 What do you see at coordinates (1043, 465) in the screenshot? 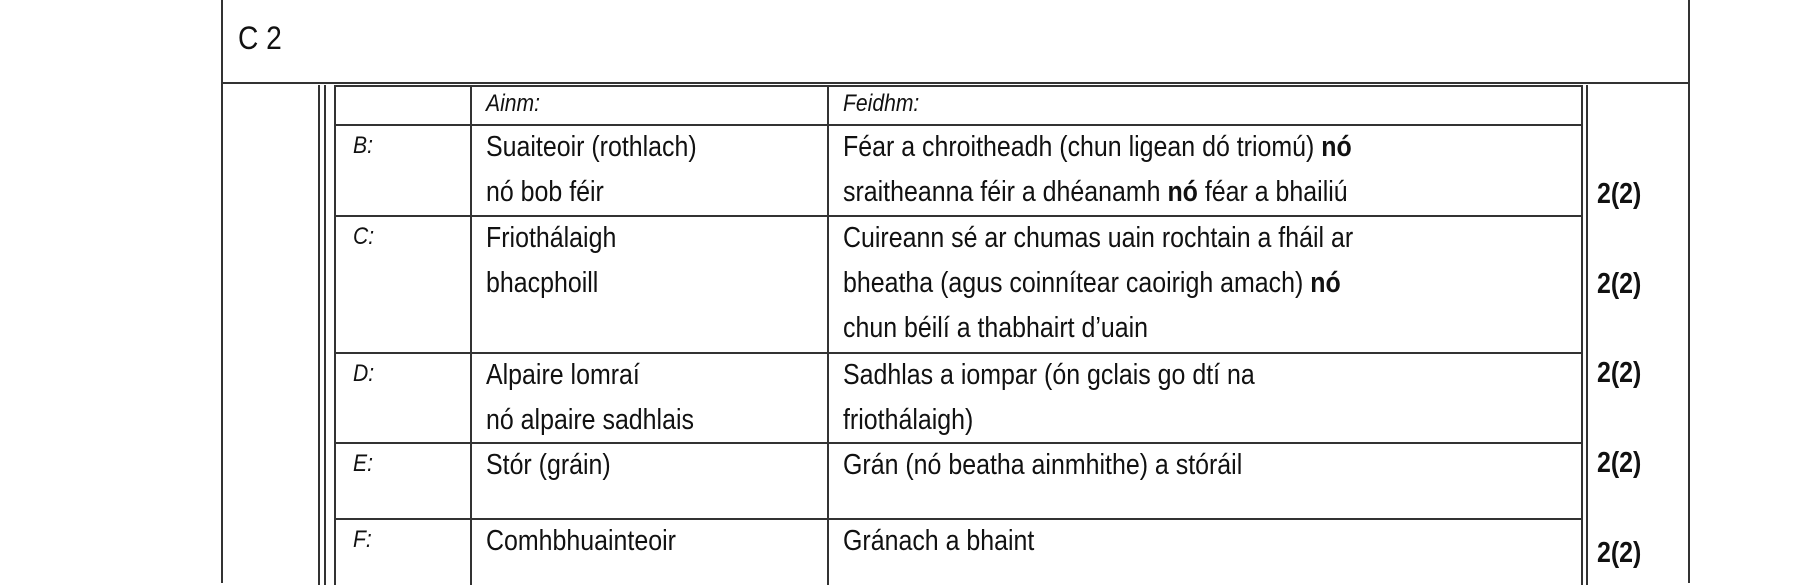
I see `item-function: Grán (nó beatha ainmhithe) a stóráil` at bounding box center [1043, 465].